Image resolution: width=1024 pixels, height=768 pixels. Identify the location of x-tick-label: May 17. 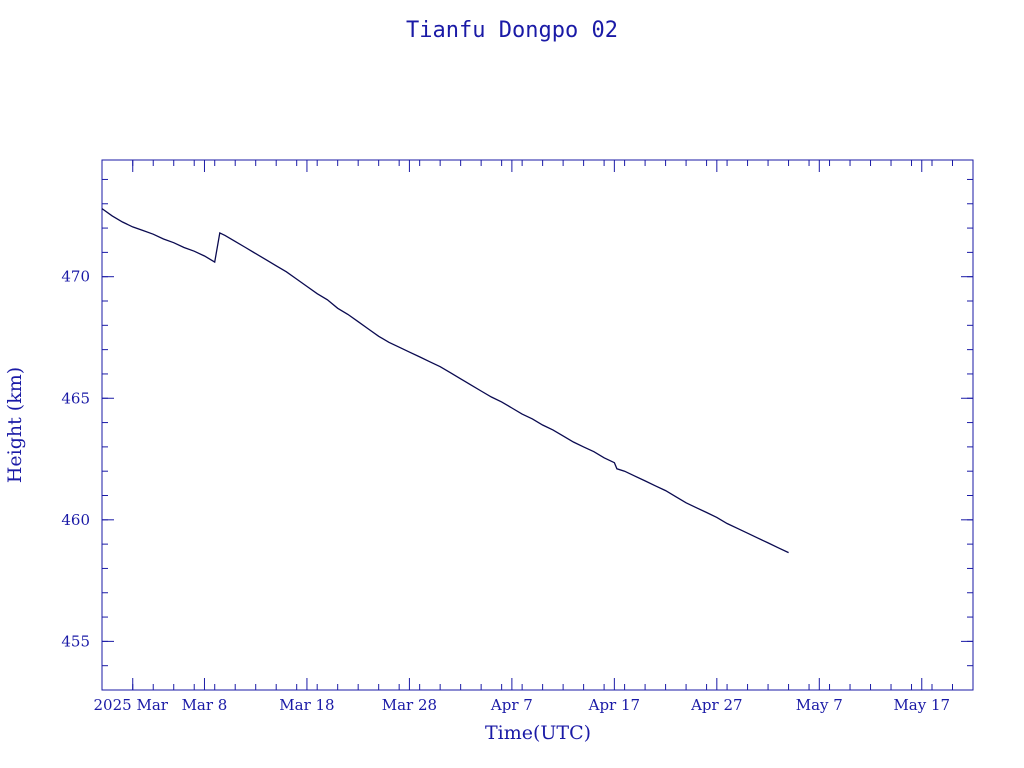
(921, 705).